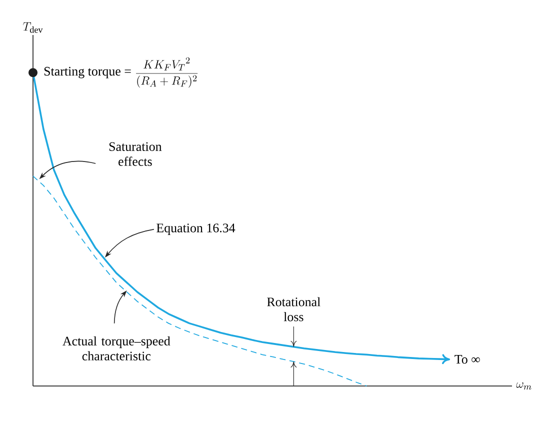  Describe the element at coordinates (87, 72) in the screenshot. I see `annotation: Starting torque =` at that location.